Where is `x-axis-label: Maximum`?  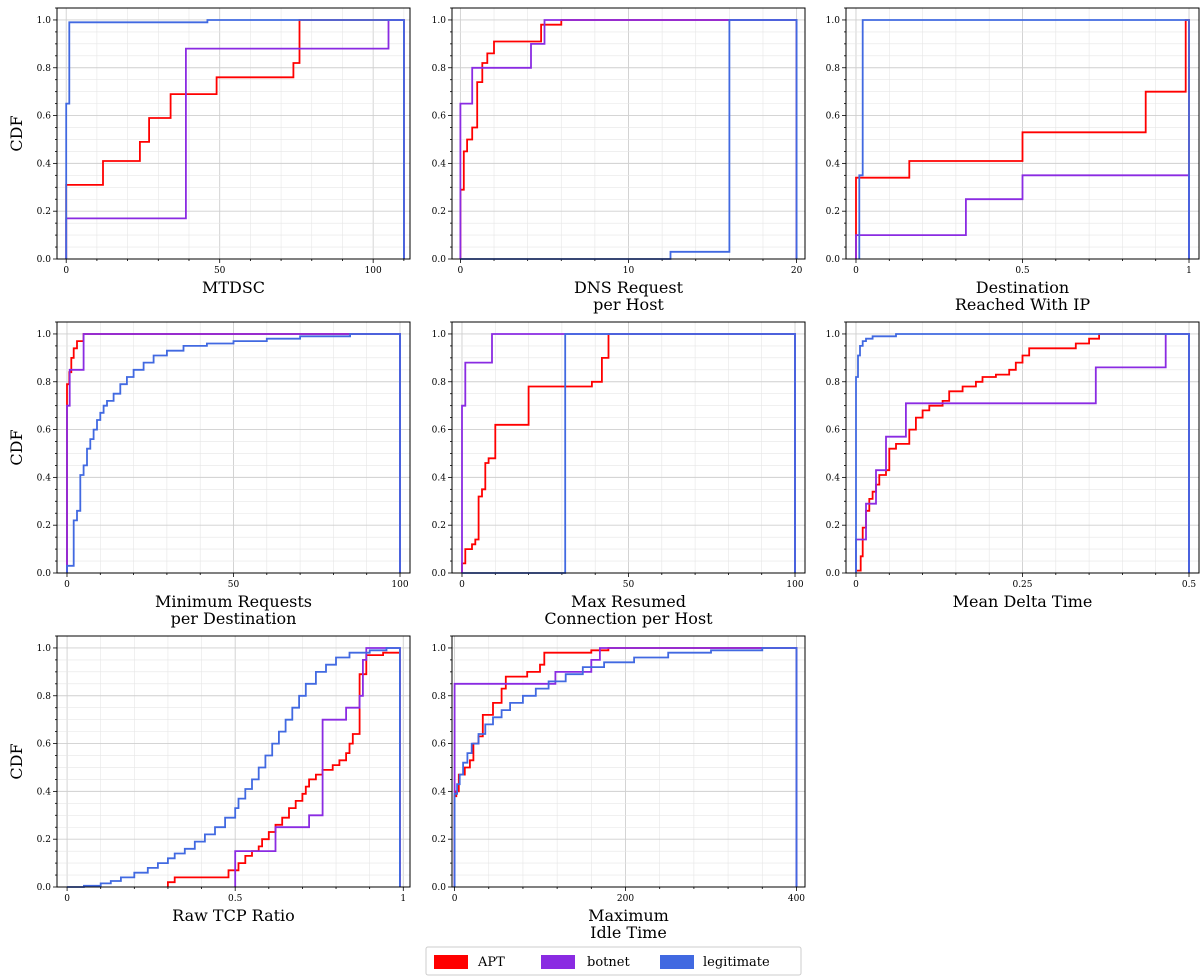
x-axis-label: Maximum is located at coordinates (628, 915).